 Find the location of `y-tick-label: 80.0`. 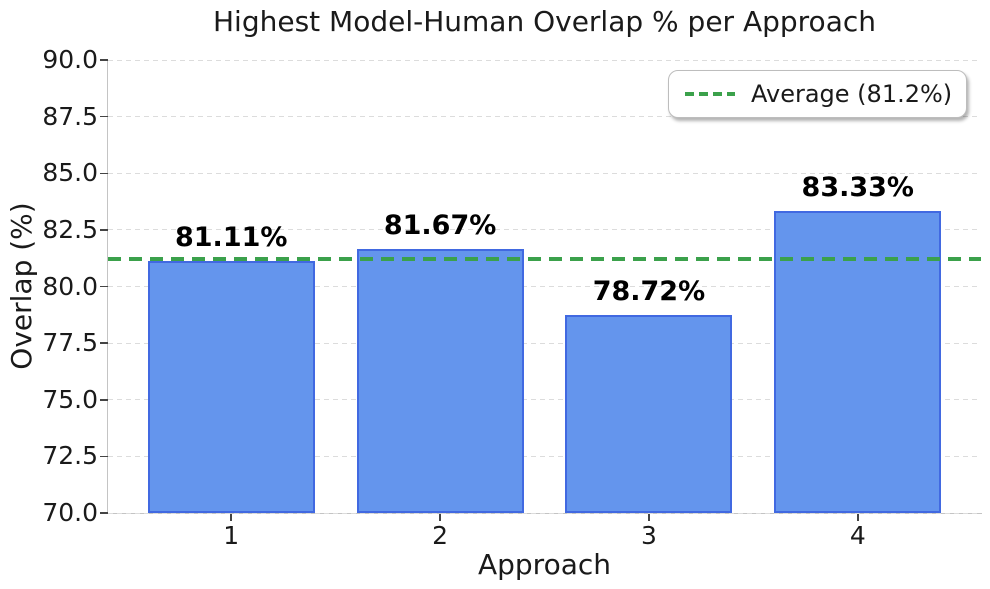

y-tick-label: 80.0 is located at coordinates (70, 286).